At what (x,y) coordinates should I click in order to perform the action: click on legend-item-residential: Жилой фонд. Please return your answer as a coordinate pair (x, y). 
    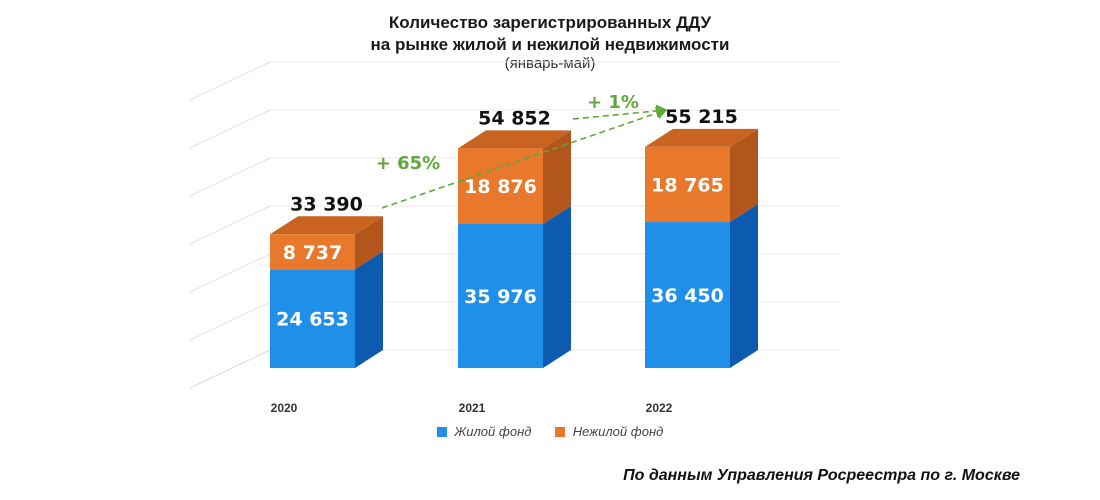
    Looking at the image, I should click on (484, 431).